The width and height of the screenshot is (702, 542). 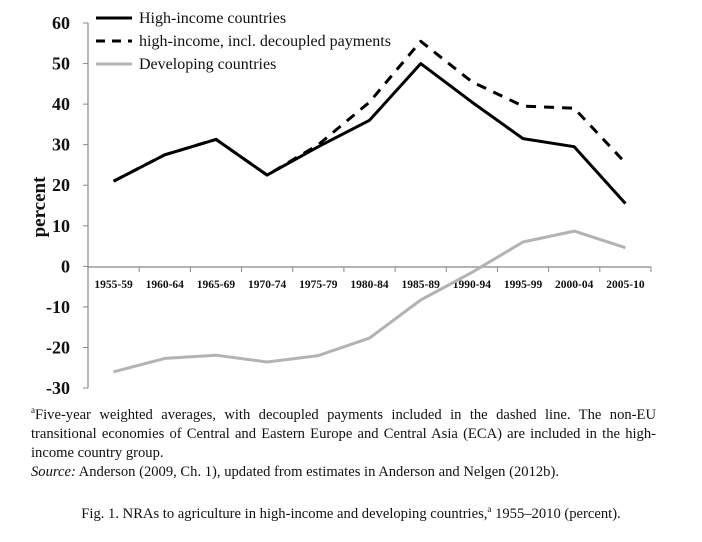 I want to click on x-tick-label: 1965-69, so click(x=216, y=285).